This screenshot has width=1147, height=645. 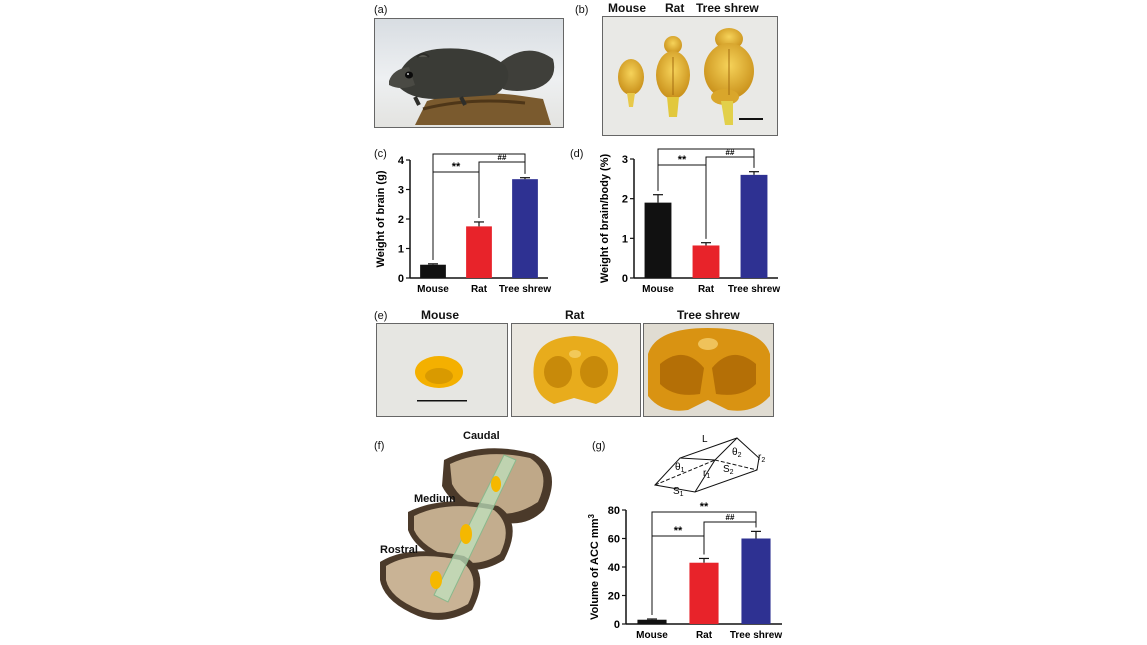 What do you see at coordinates (627, 8) in the screenshot?
I see `brain-title-mouse: Mouse` at bounding box center [627, 8].